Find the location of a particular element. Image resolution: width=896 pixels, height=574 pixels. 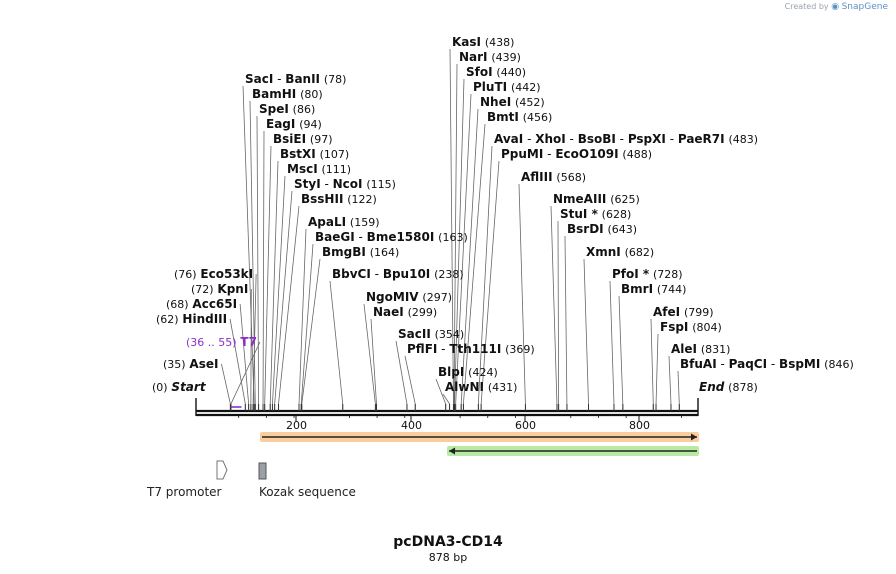

enzyme-name: BlpI is located at coordinates (451, 372).